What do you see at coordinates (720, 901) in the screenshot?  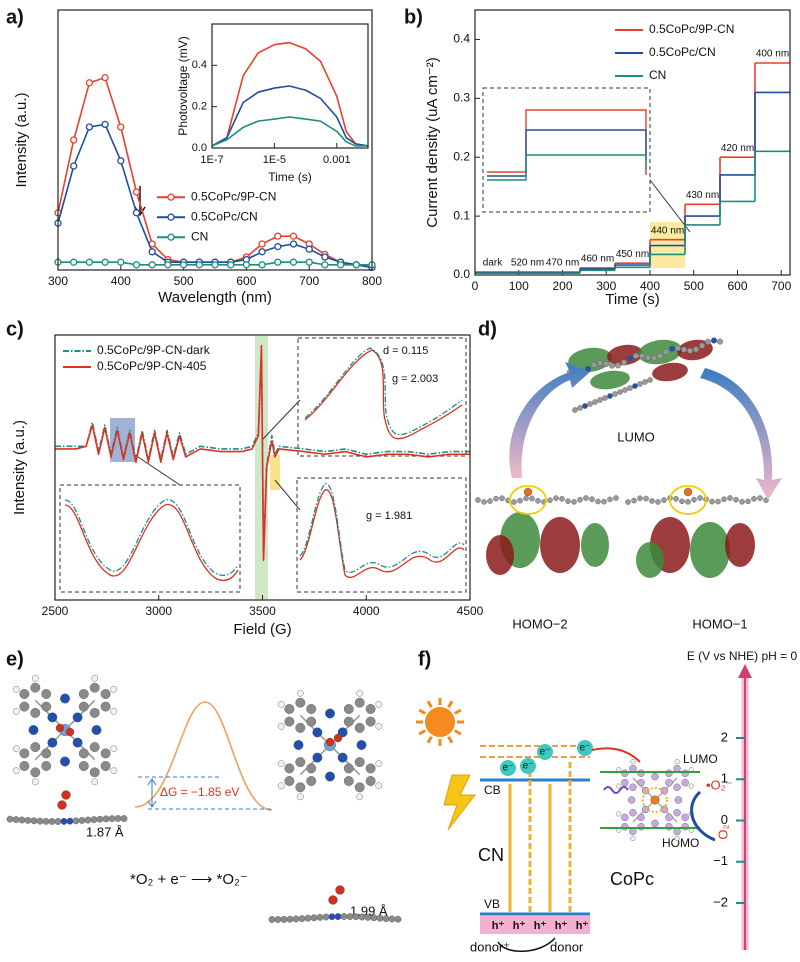 I see `axis-tick-label: −2` at bounding box center [720, 901].